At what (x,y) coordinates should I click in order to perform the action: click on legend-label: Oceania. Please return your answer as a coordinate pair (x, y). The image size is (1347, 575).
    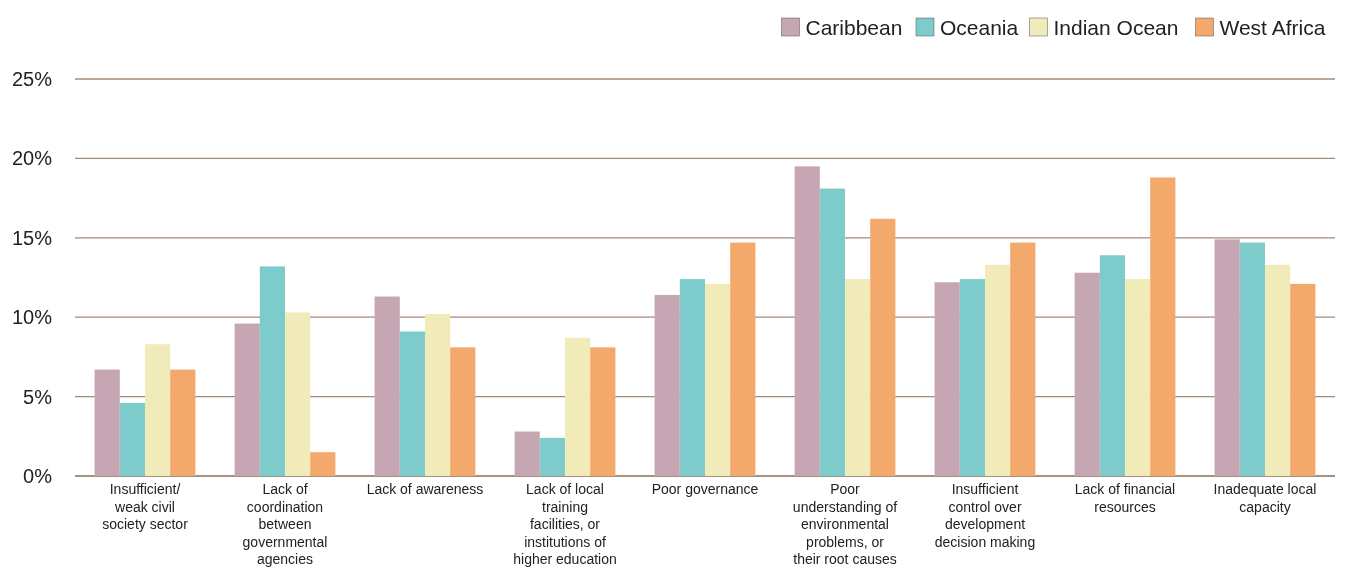
    Looking at the image, I should click on (979, 28).